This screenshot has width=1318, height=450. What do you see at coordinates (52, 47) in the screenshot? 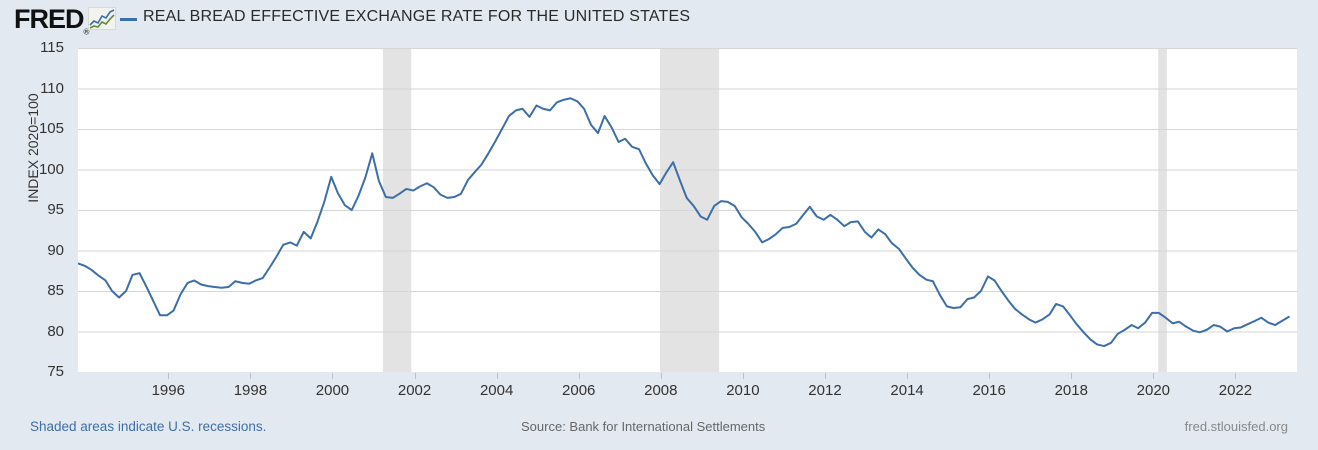
I see `y-axis-tick-label: 115` at bounding box center [52, 47].